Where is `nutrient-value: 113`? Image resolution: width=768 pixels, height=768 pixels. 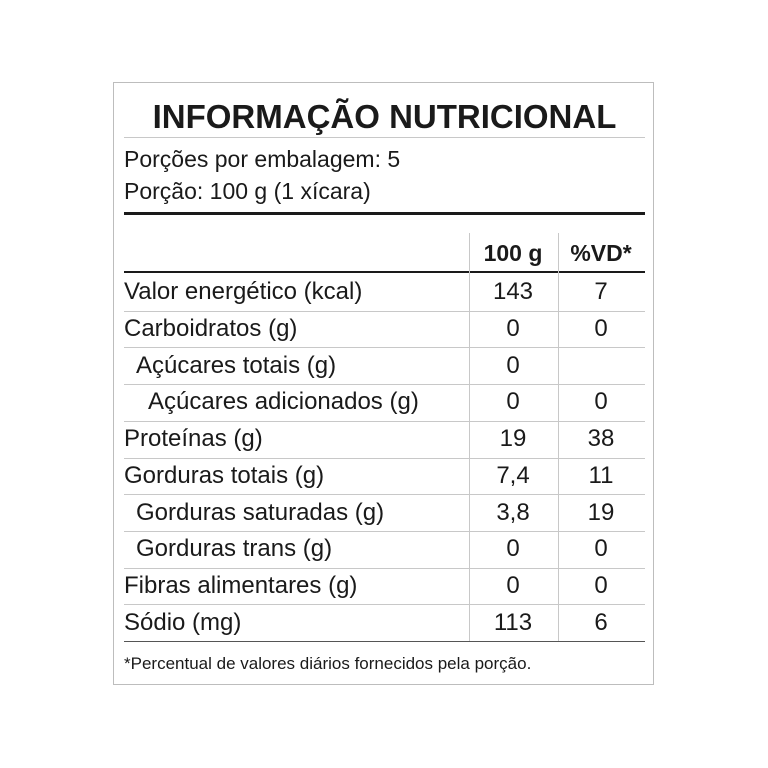
nutrient-value: 113 is located at coordinates (513, 622).